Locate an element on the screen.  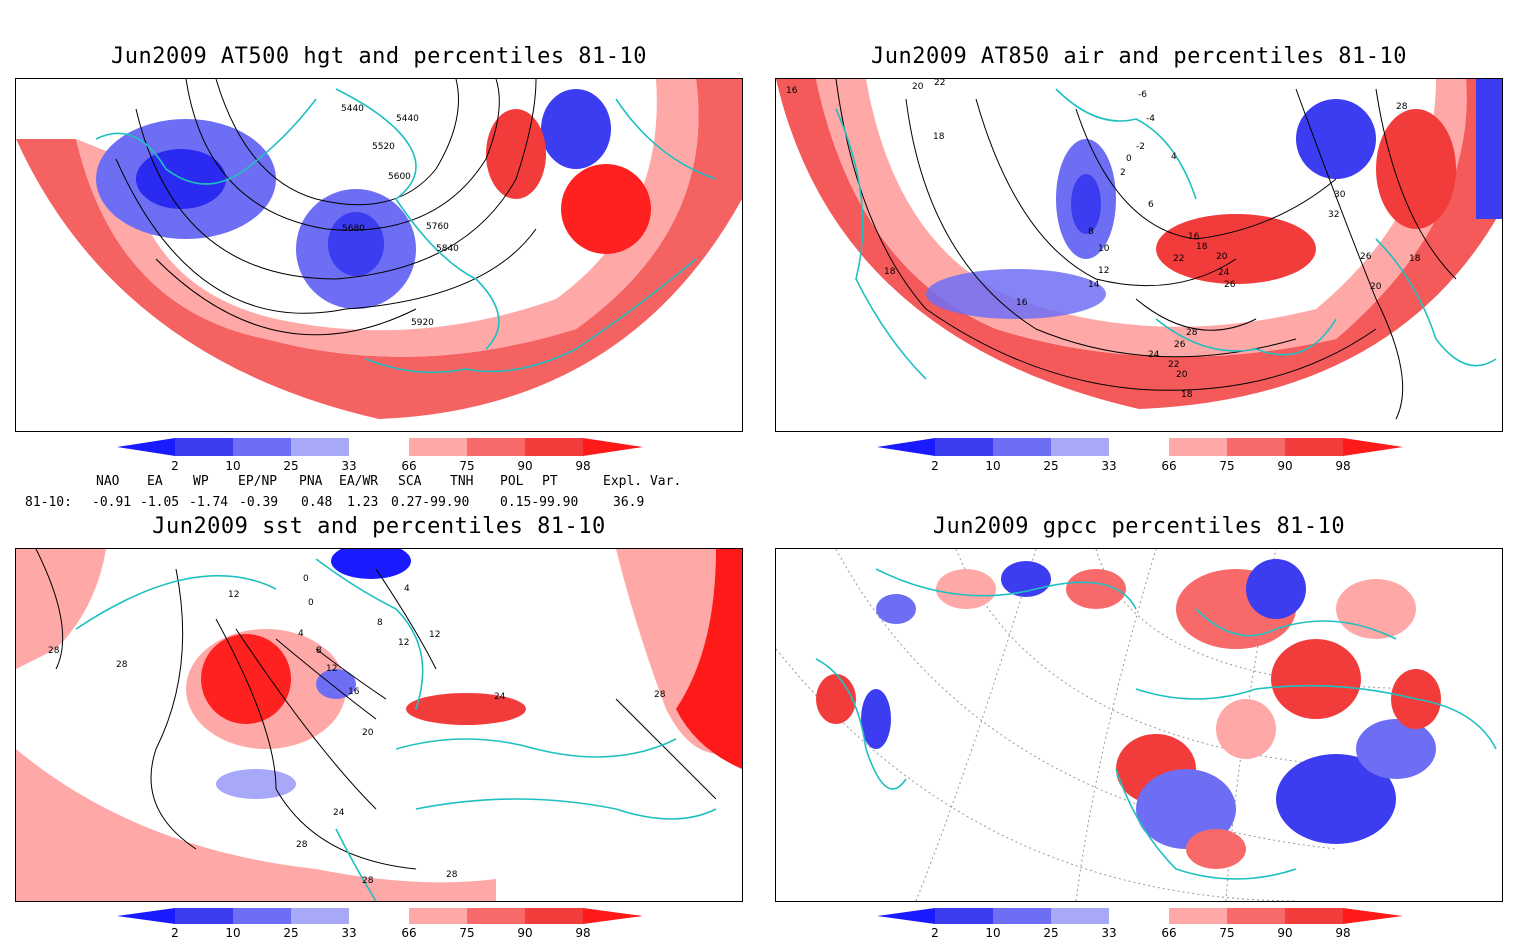
contour-label: 14 is located at coordinates (1094, 285).